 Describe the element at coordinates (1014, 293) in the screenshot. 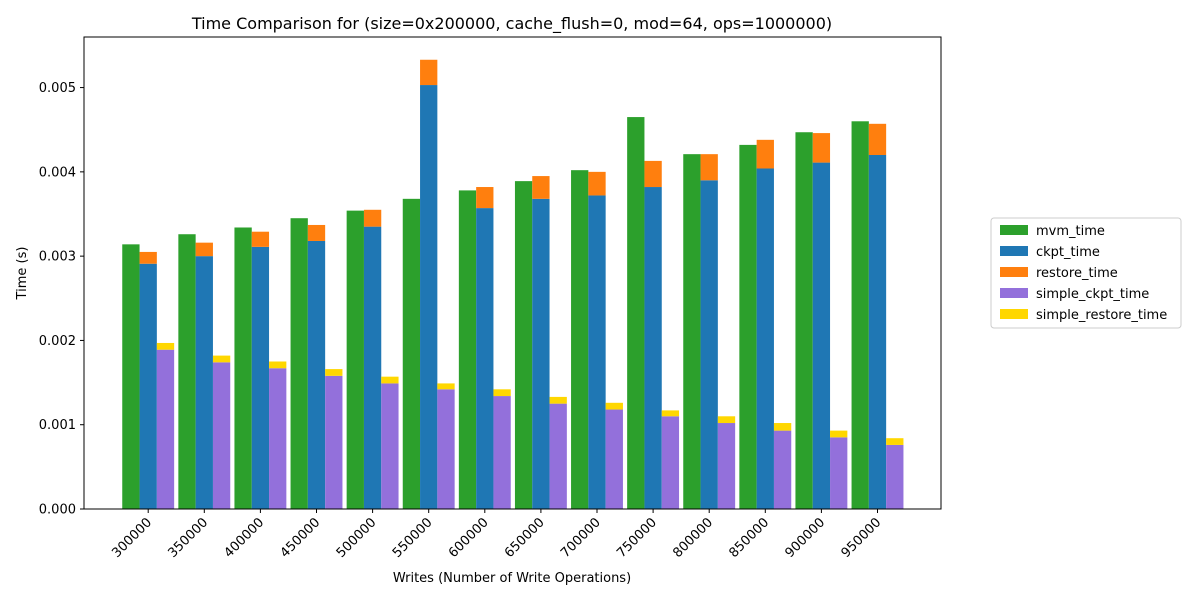

I see `legend-swatch-simple_ckpt_time` at that location.